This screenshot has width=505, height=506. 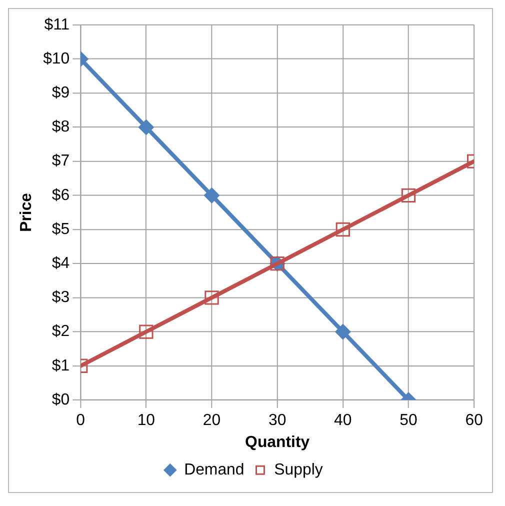 I want to click on y-tick-label: $1, so click(x=61, y=365).